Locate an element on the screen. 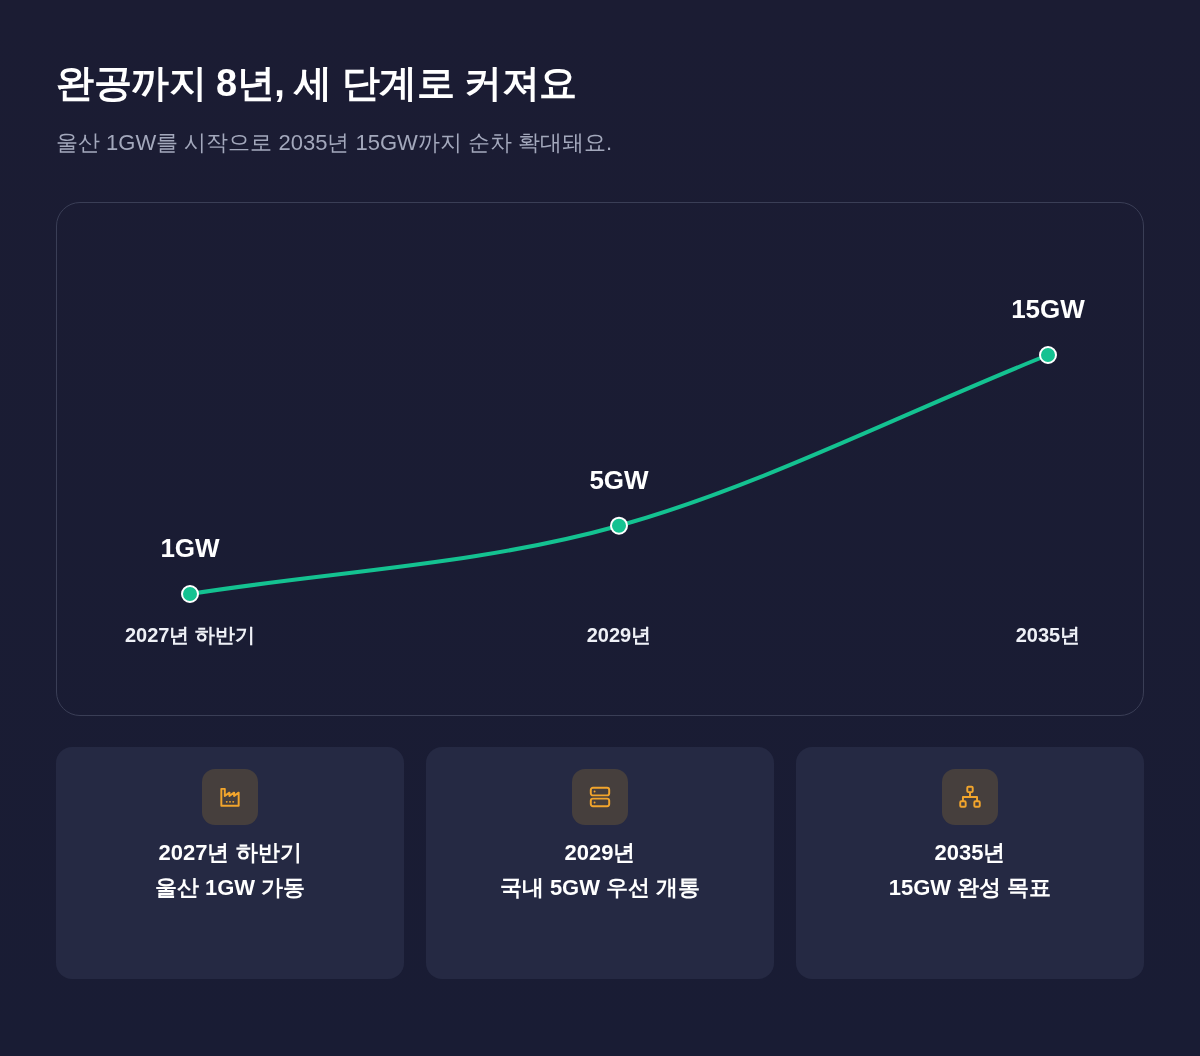  x-tick-label: 2035년 is located at coordinates (1048, 634).